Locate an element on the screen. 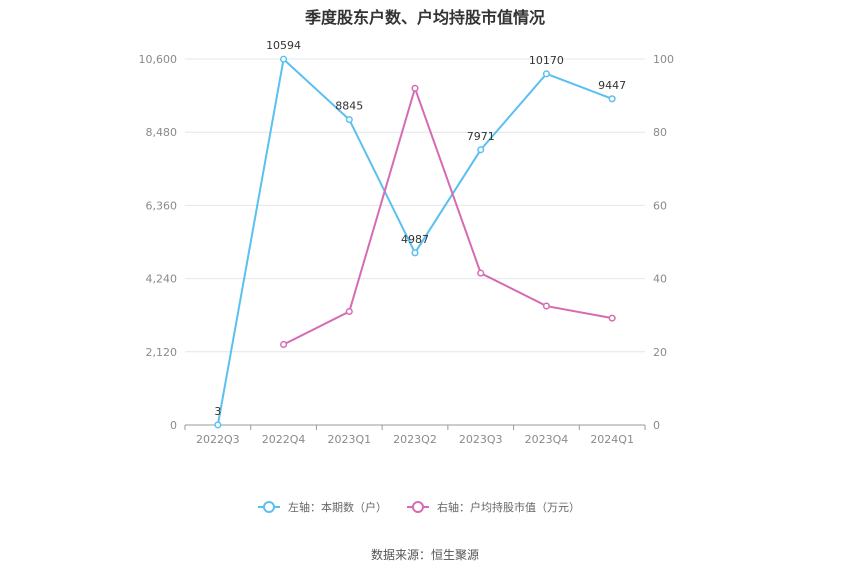 Image resolution: width=850 pixels, height=575 pixels. right-axis-tick-label: 60 is located at coordinates (660, 205).